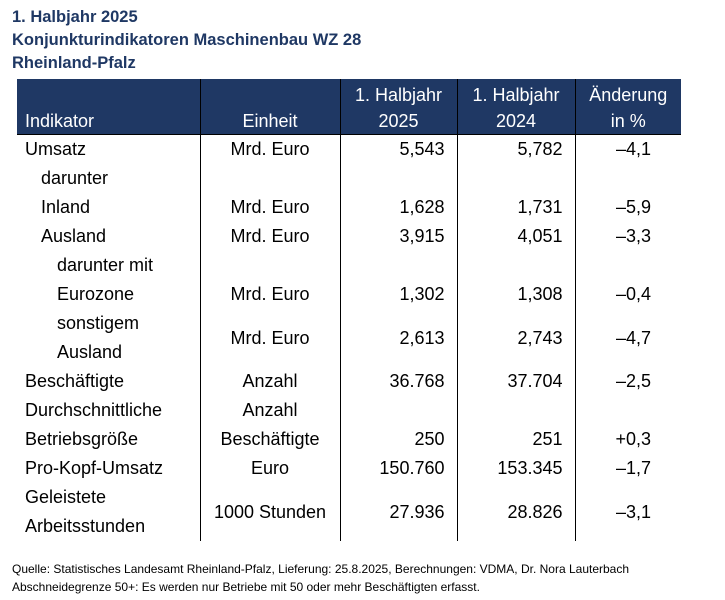 The height and width of the screenshot is (600, 725). I want to click on row-value-2025: 3,915, so click(398, 236).